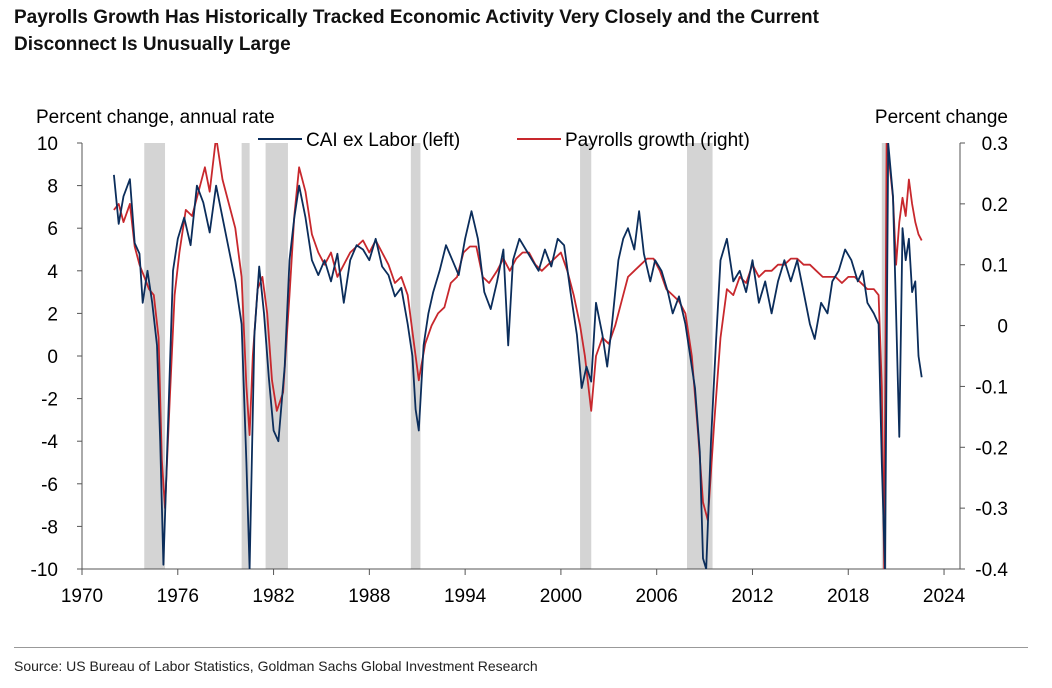  I want to click on left-y-tick-label: -6, so click(49, 485).